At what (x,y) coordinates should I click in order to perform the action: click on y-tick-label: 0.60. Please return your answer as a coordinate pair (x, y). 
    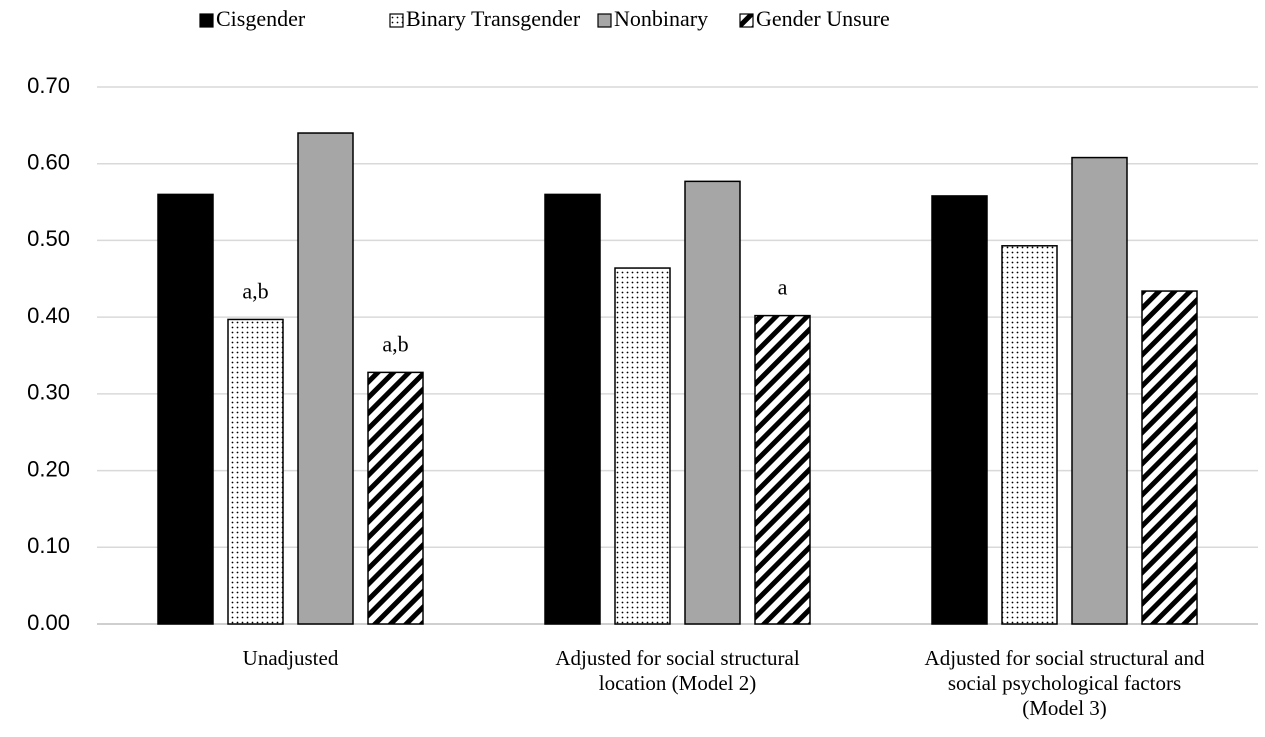
    Looking at the image, I should click on (48, 162).